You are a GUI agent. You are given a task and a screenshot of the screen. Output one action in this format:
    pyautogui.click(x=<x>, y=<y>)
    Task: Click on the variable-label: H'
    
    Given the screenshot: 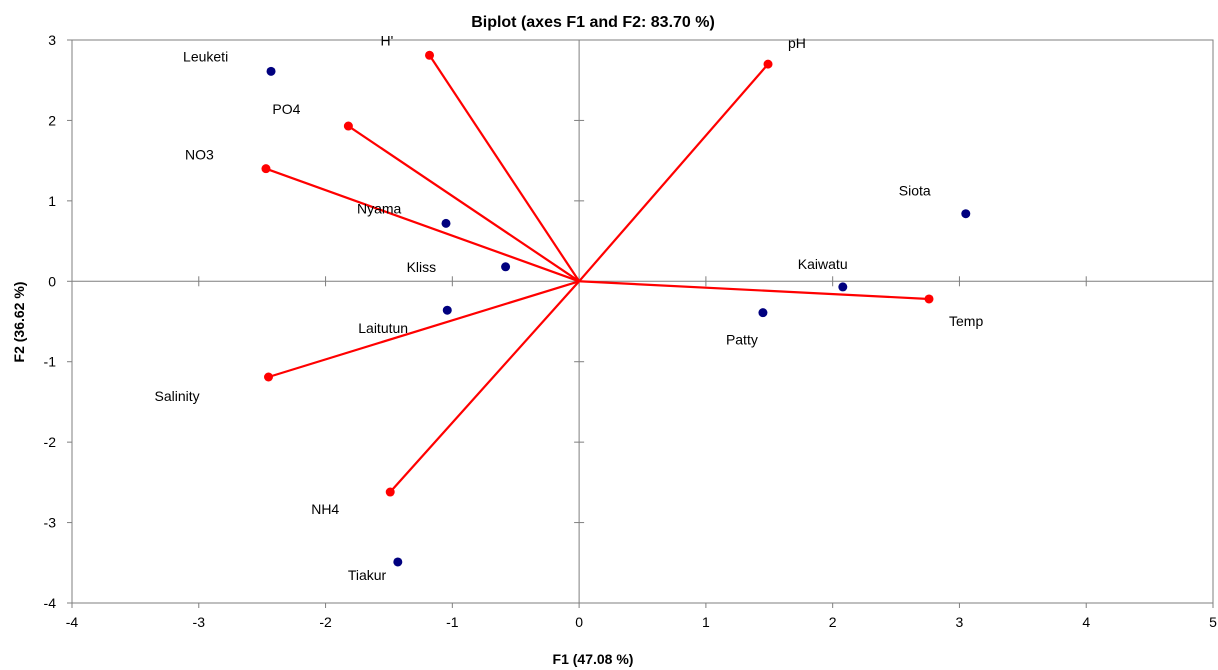 What is the action you would take?
    pyautogui.click(x=387, y=40)
    